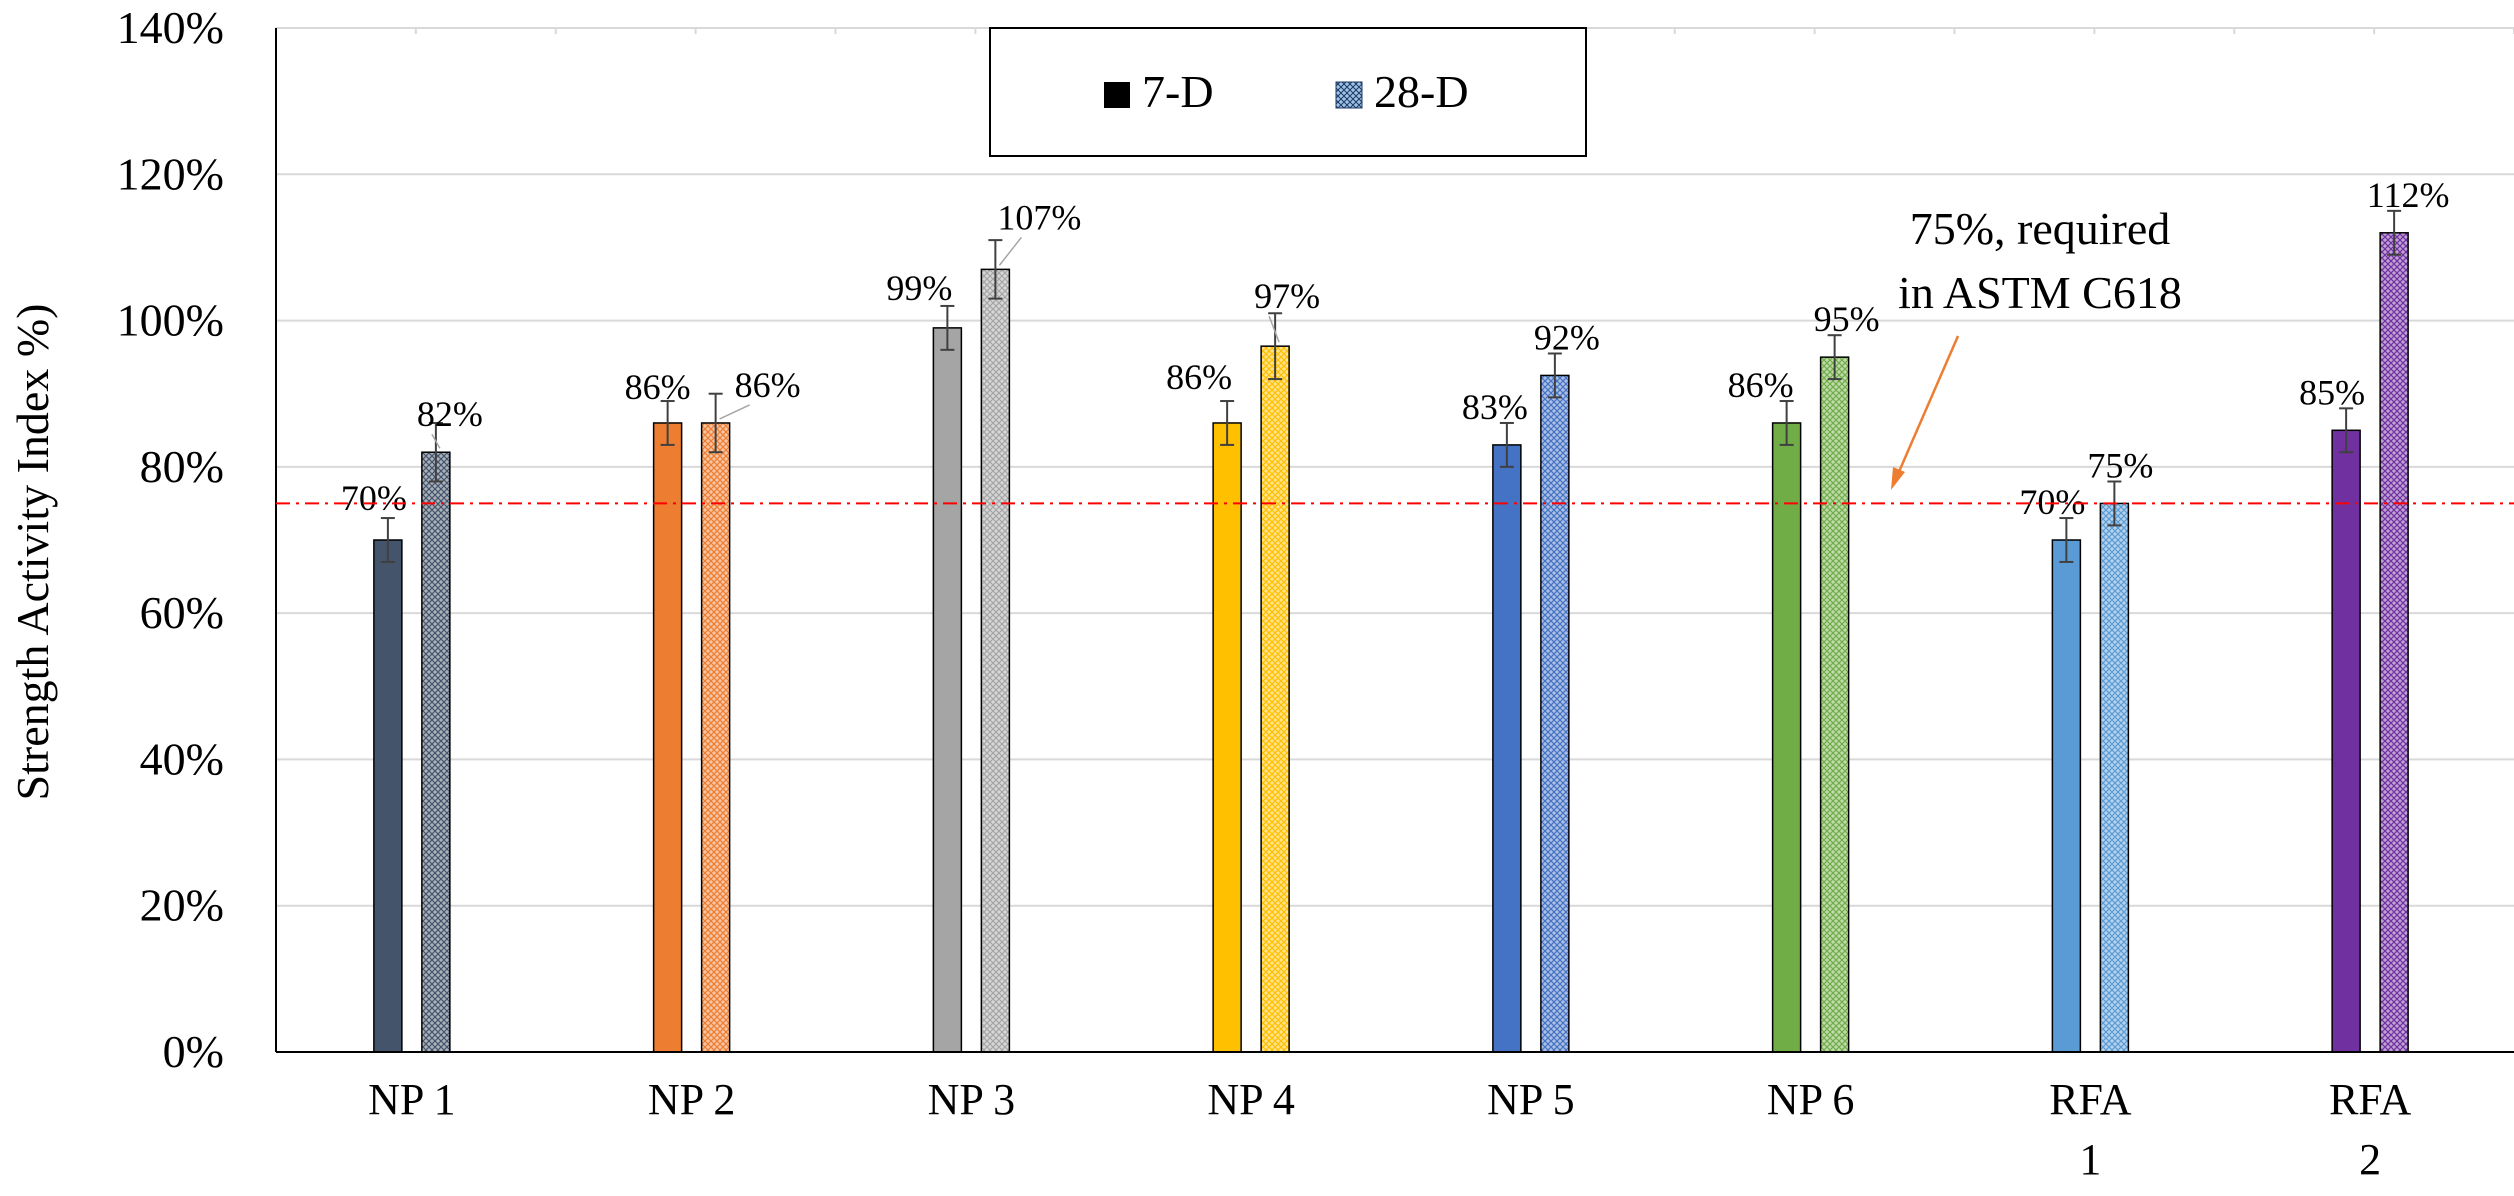 The height and width of the screenshot is (1196, 2514). What do you see at coordinates (2370, 1159) in the screenshot?
I see `x-tick-label: 2` at bounding box center [2370, 1159].